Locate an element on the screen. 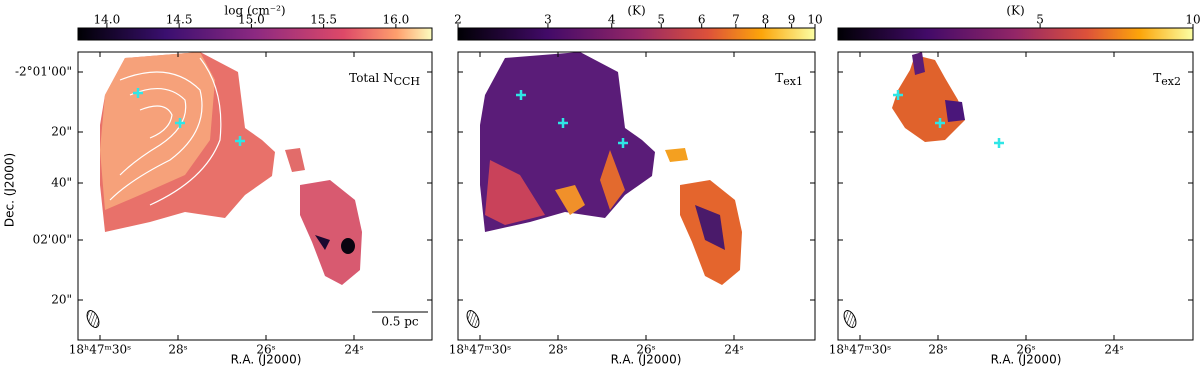 The image size is (1200, 369). map-tex2 is located at coordinates (923, 190).